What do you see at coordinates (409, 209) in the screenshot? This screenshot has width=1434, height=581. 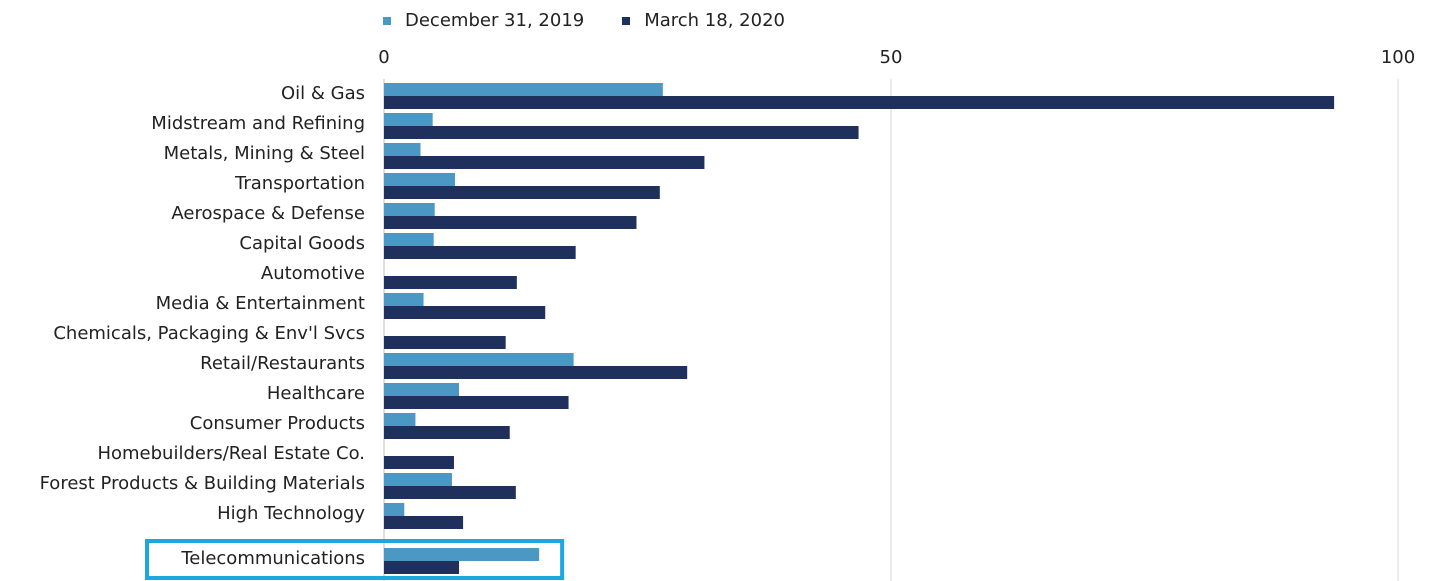 I see `bar-december-31-2019-aerospace-and-defense` at bounding box center [409, 209].